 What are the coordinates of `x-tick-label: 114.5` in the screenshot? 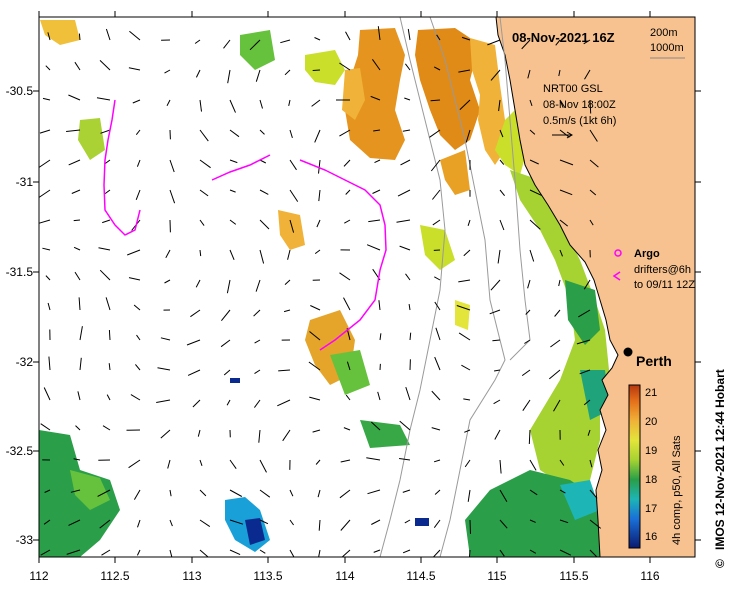 It's located at (420, 576).